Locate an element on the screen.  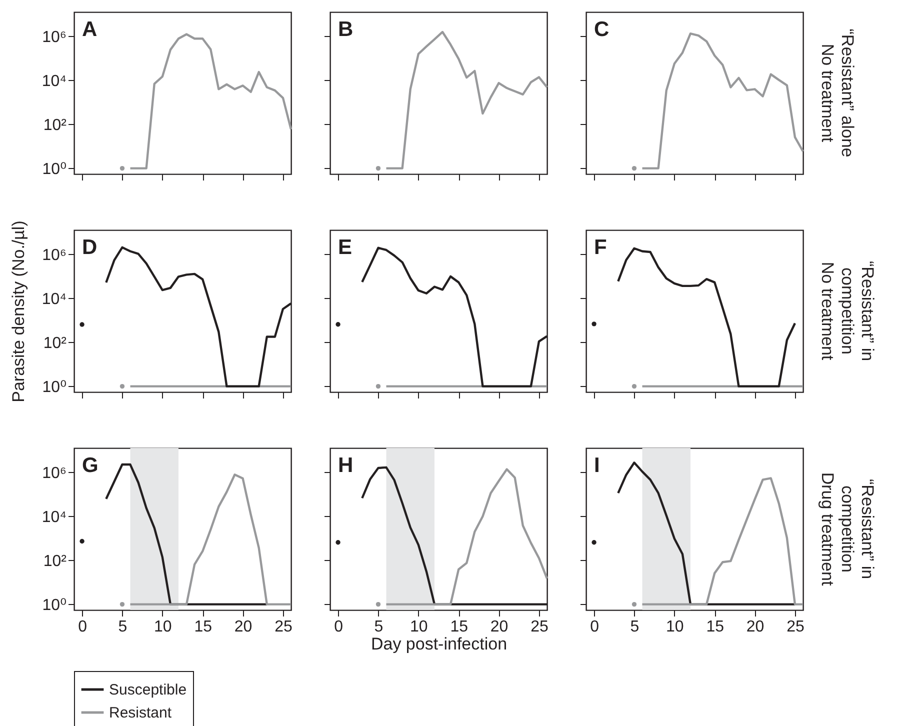
chart-title: G is located at coordinates (90, 465).